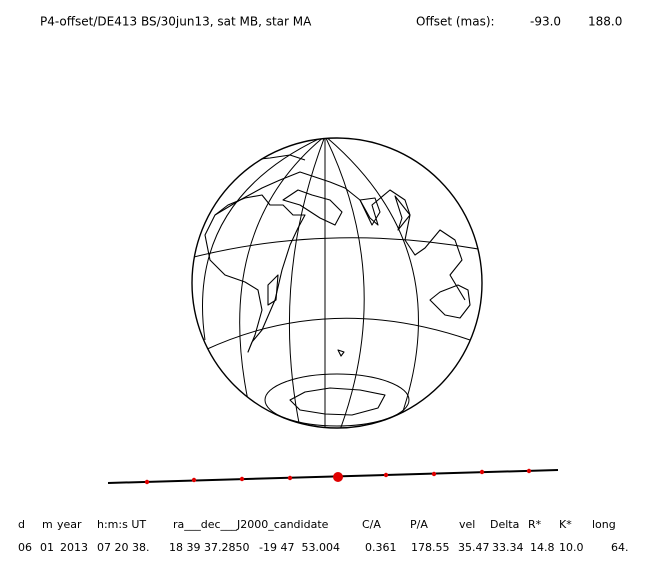 The width and height of the screenshot is (647, 572). Describe the element at coordinates (620, 547) in the screenshot. I see `cell: 64.` at that location.